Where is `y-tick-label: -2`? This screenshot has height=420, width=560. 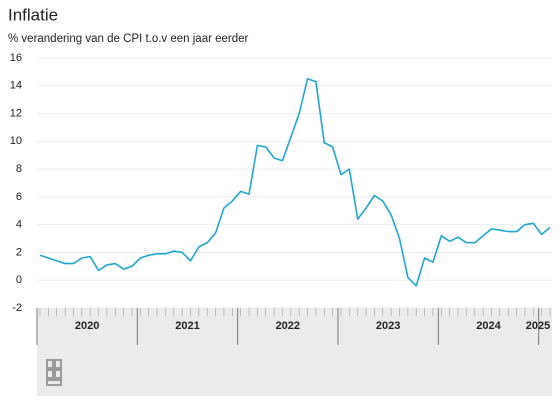 y-tick-label: -2 is located at coordinates (17, 308).